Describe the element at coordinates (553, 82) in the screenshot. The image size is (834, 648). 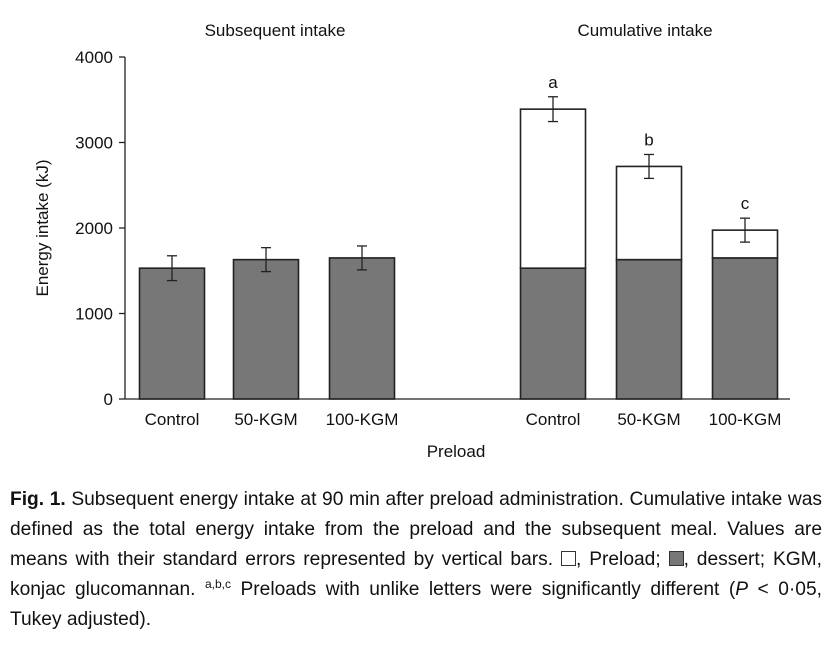
I see `significance-label: a` at that location.